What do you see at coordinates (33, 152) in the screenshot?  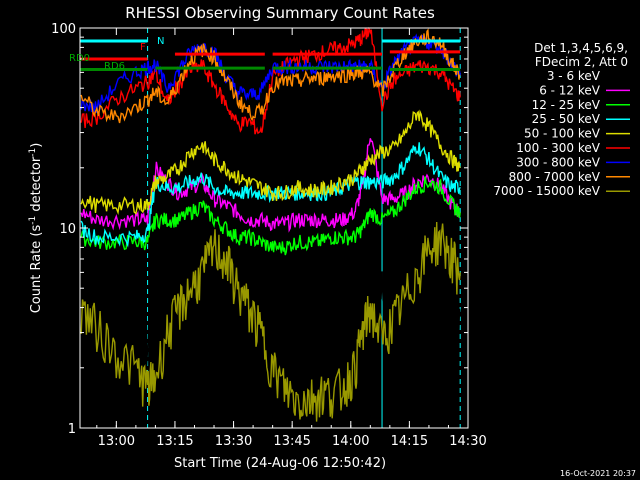 I see `y-axis-label-sup2: -1` at bounding box center [33, 152].